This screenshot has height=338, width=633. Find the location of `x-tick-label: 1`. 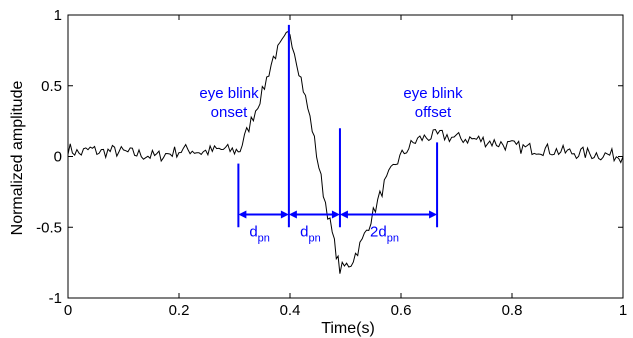

x-tick-label: 1 is located at coordinates (623, 310).